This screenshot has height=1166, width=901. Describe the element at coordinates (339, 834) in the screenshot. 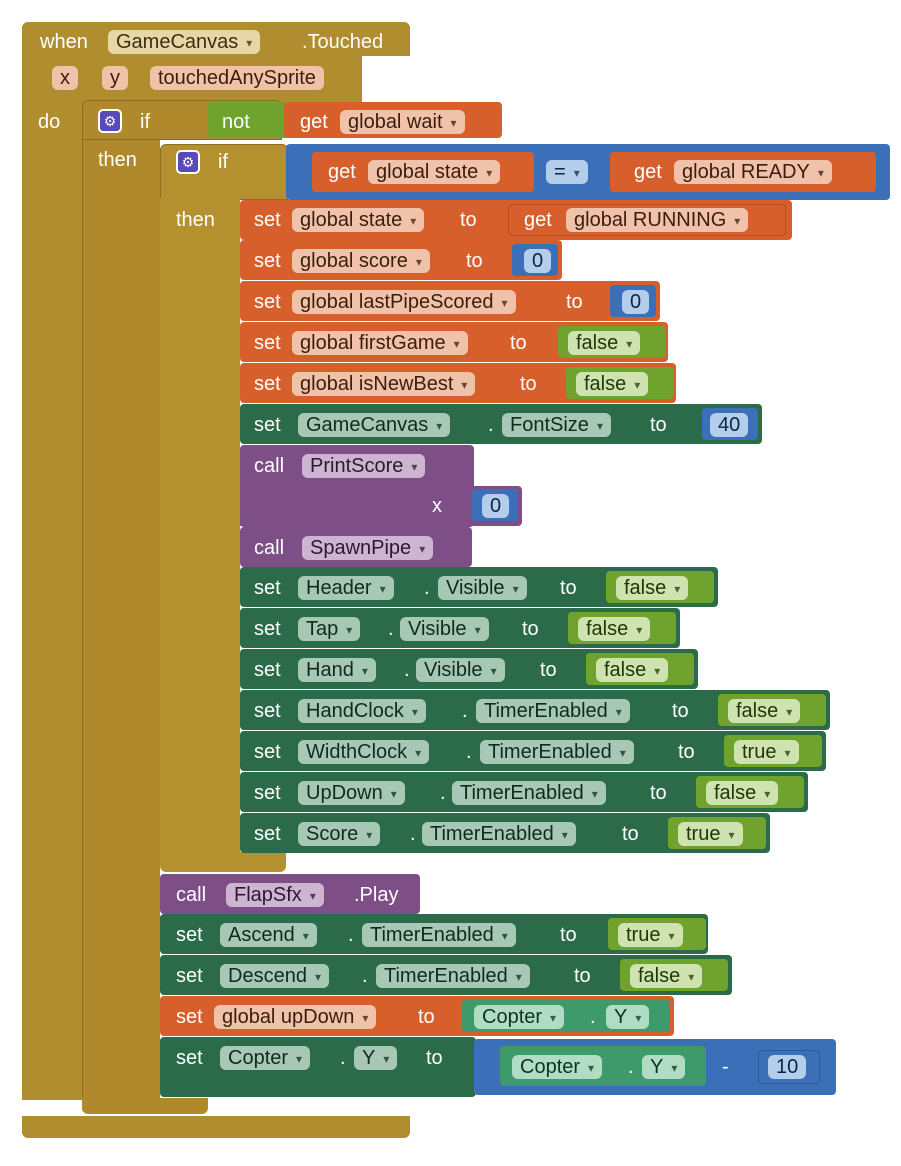

I see `component-dropdown: Score` at that location.